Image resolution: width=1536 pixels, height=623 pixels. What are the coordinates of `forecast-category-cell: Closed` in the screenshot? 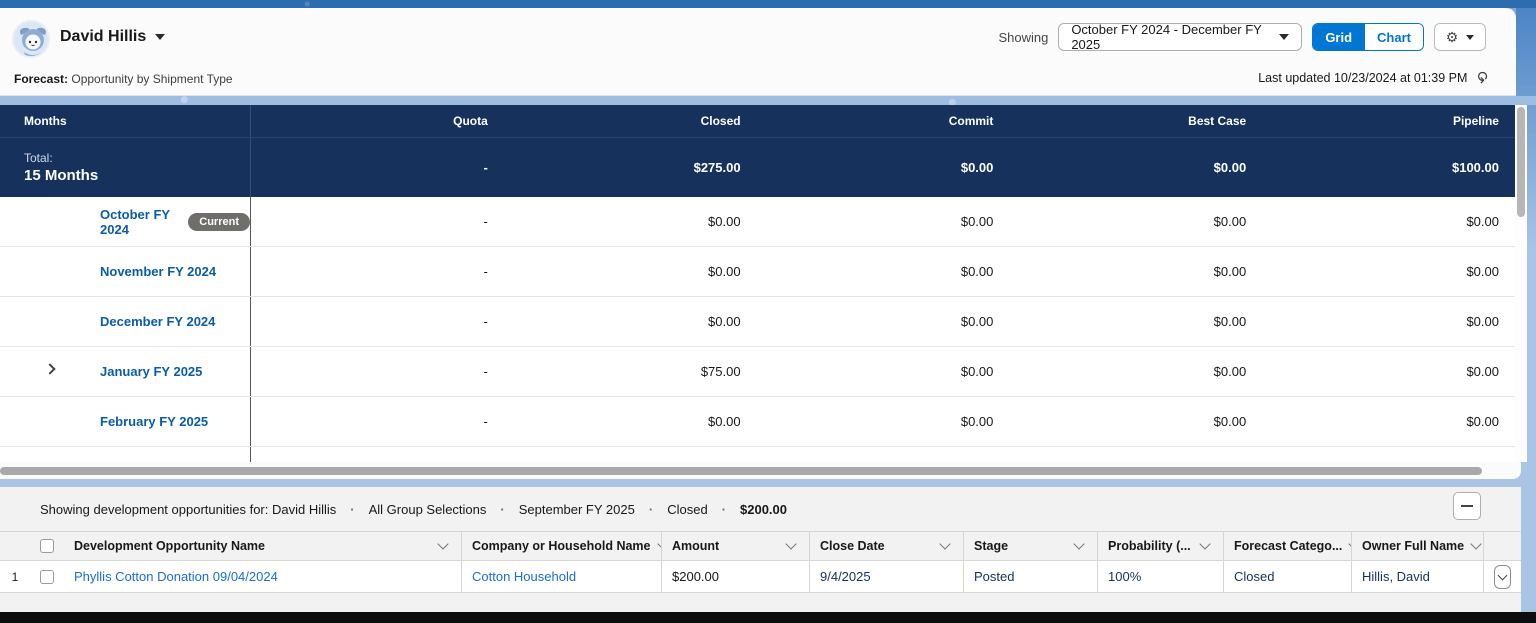 It's located at (1254, 576).